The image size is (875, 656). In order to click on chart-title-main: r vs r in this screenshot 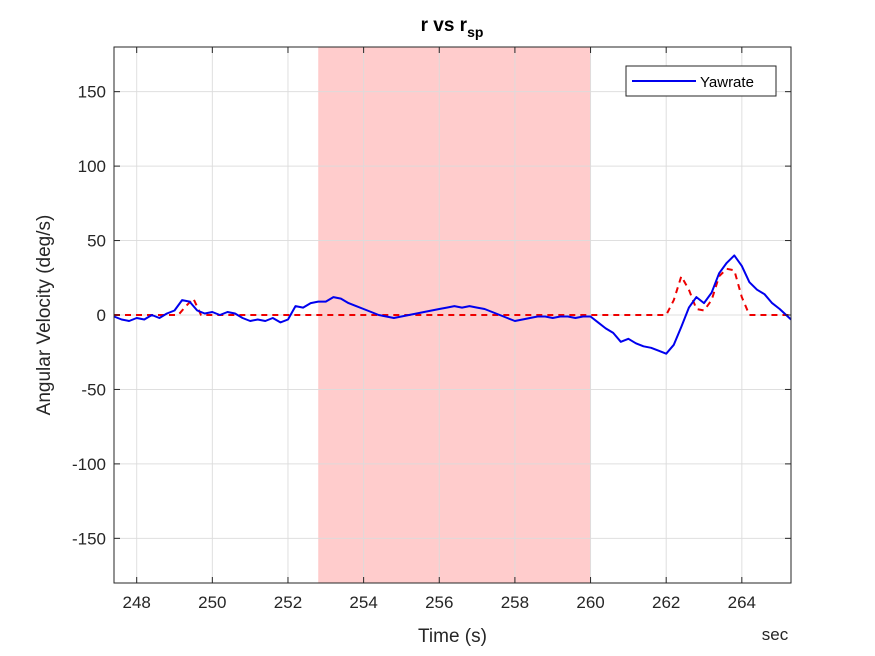, I will do `click(444, 25)`.